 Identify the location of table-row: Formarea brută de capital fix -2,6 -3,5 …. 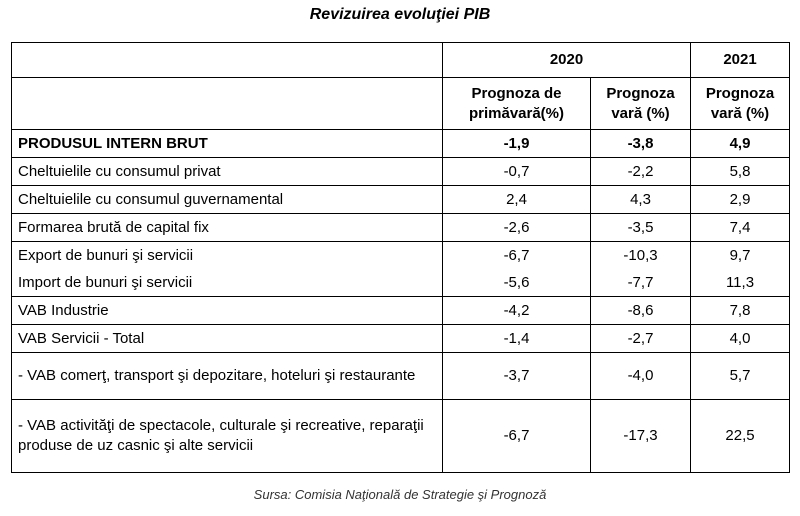
(400, 227).